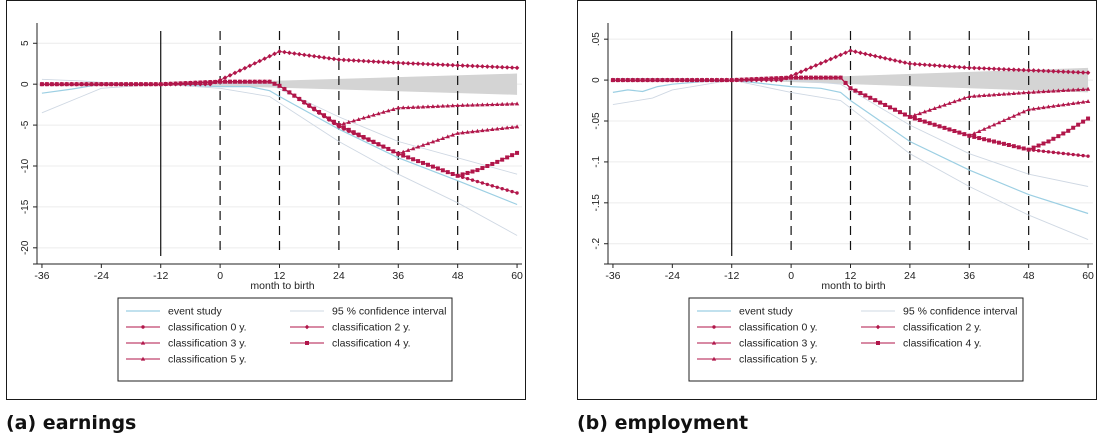 This screenshot has width=1098, height=436. What do you see at coordinates (778, 360) in the screenshot?
I see `legend-label: classification 5 y.` at bounding box center [778, 360].